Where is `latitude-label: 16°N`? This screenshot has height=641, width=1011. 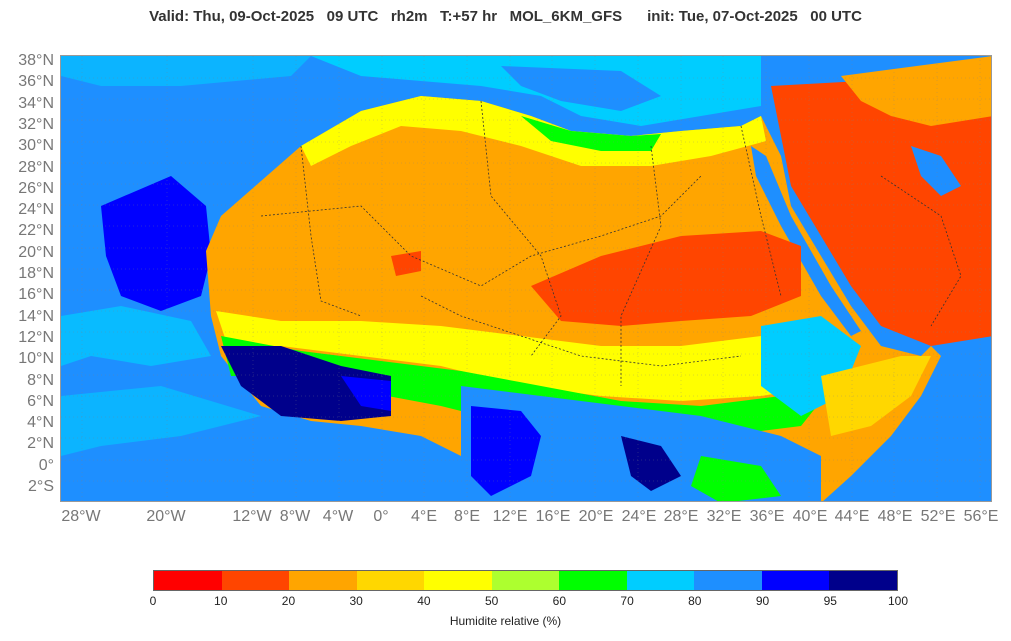
latitude-label: 16°N is located at coordinates (36, 295).